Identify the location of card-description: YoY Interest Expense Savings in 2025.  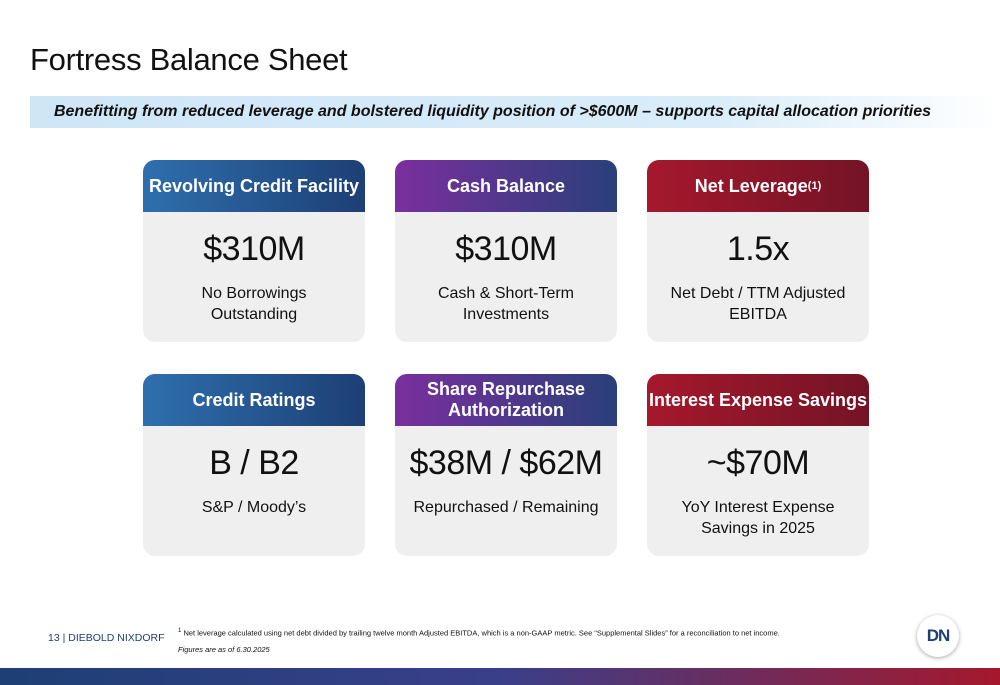
(758, 518).